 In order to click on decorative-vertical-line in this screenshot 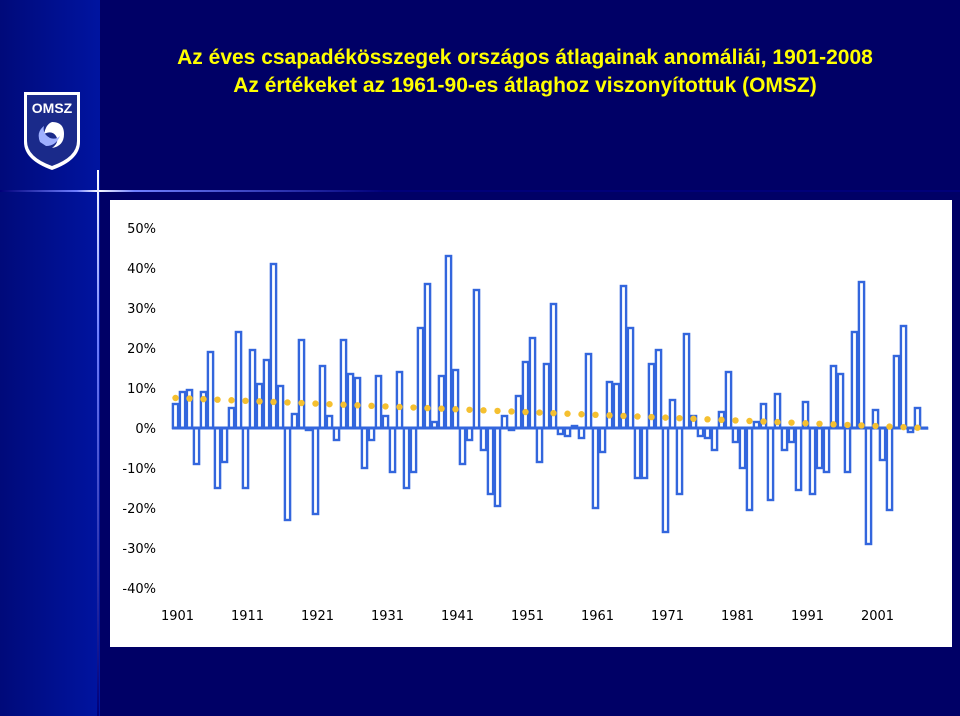, I will do `click(98, 443)`.